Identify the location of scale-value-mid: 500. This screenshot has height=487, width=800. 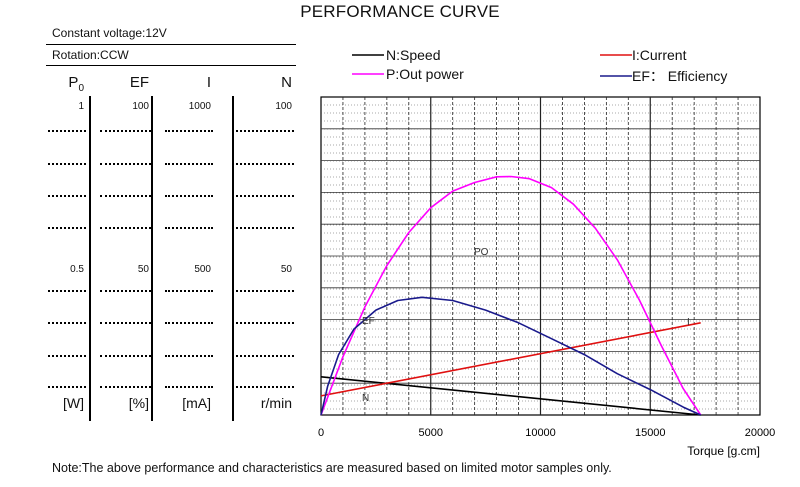
(202, 269).